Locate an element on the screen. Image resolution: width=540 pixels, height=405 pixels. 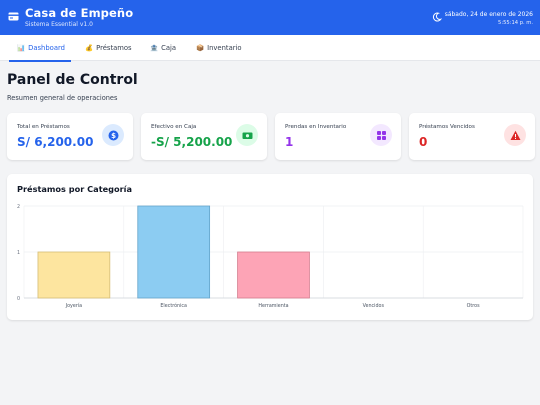
tab-dashboard: 📊 Dashboard is located at coordinates (40, 48).